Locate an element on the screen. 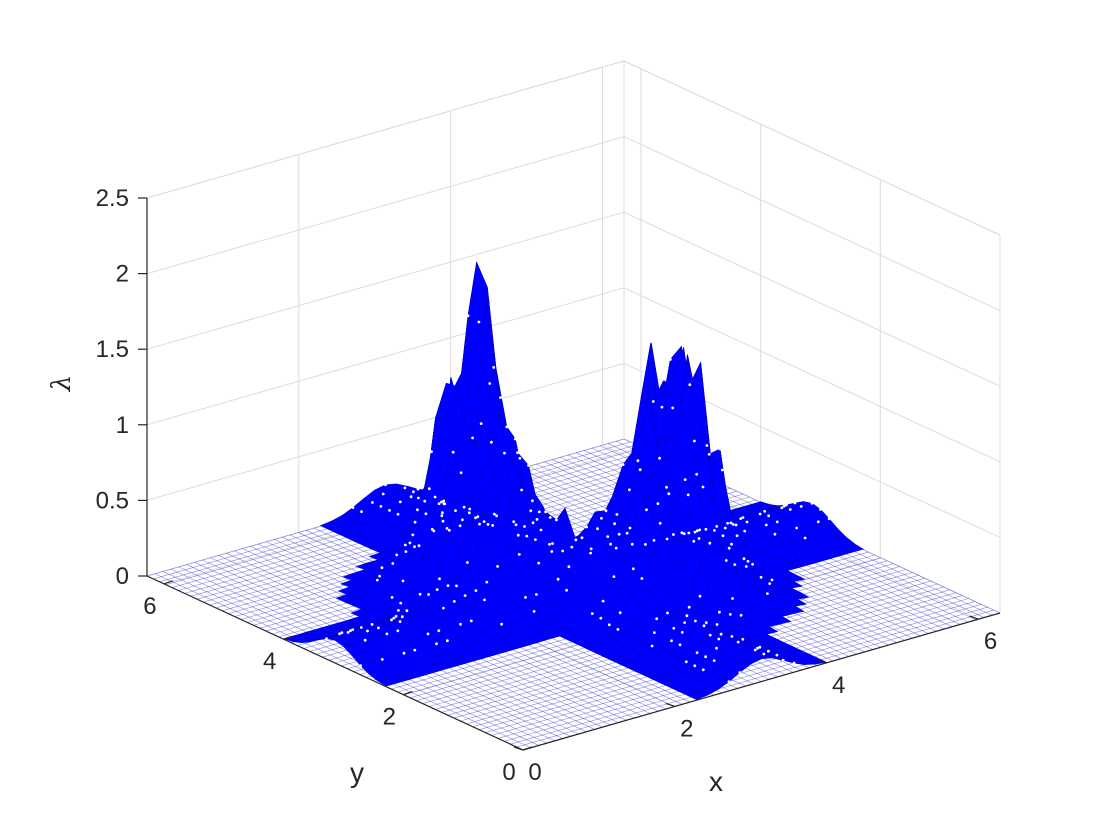 The height and width of the screenshot is (840, 1120). z-grid-line-xz-wall is located at coordinates (385, 205).